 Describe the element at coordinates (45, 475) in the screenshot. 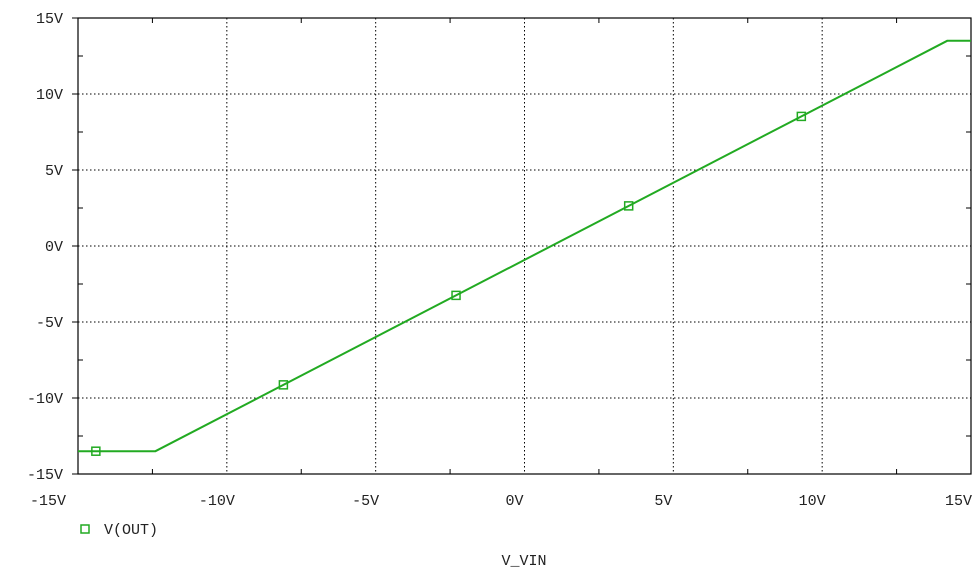

I see `y-tick-label: -15V` at that location.